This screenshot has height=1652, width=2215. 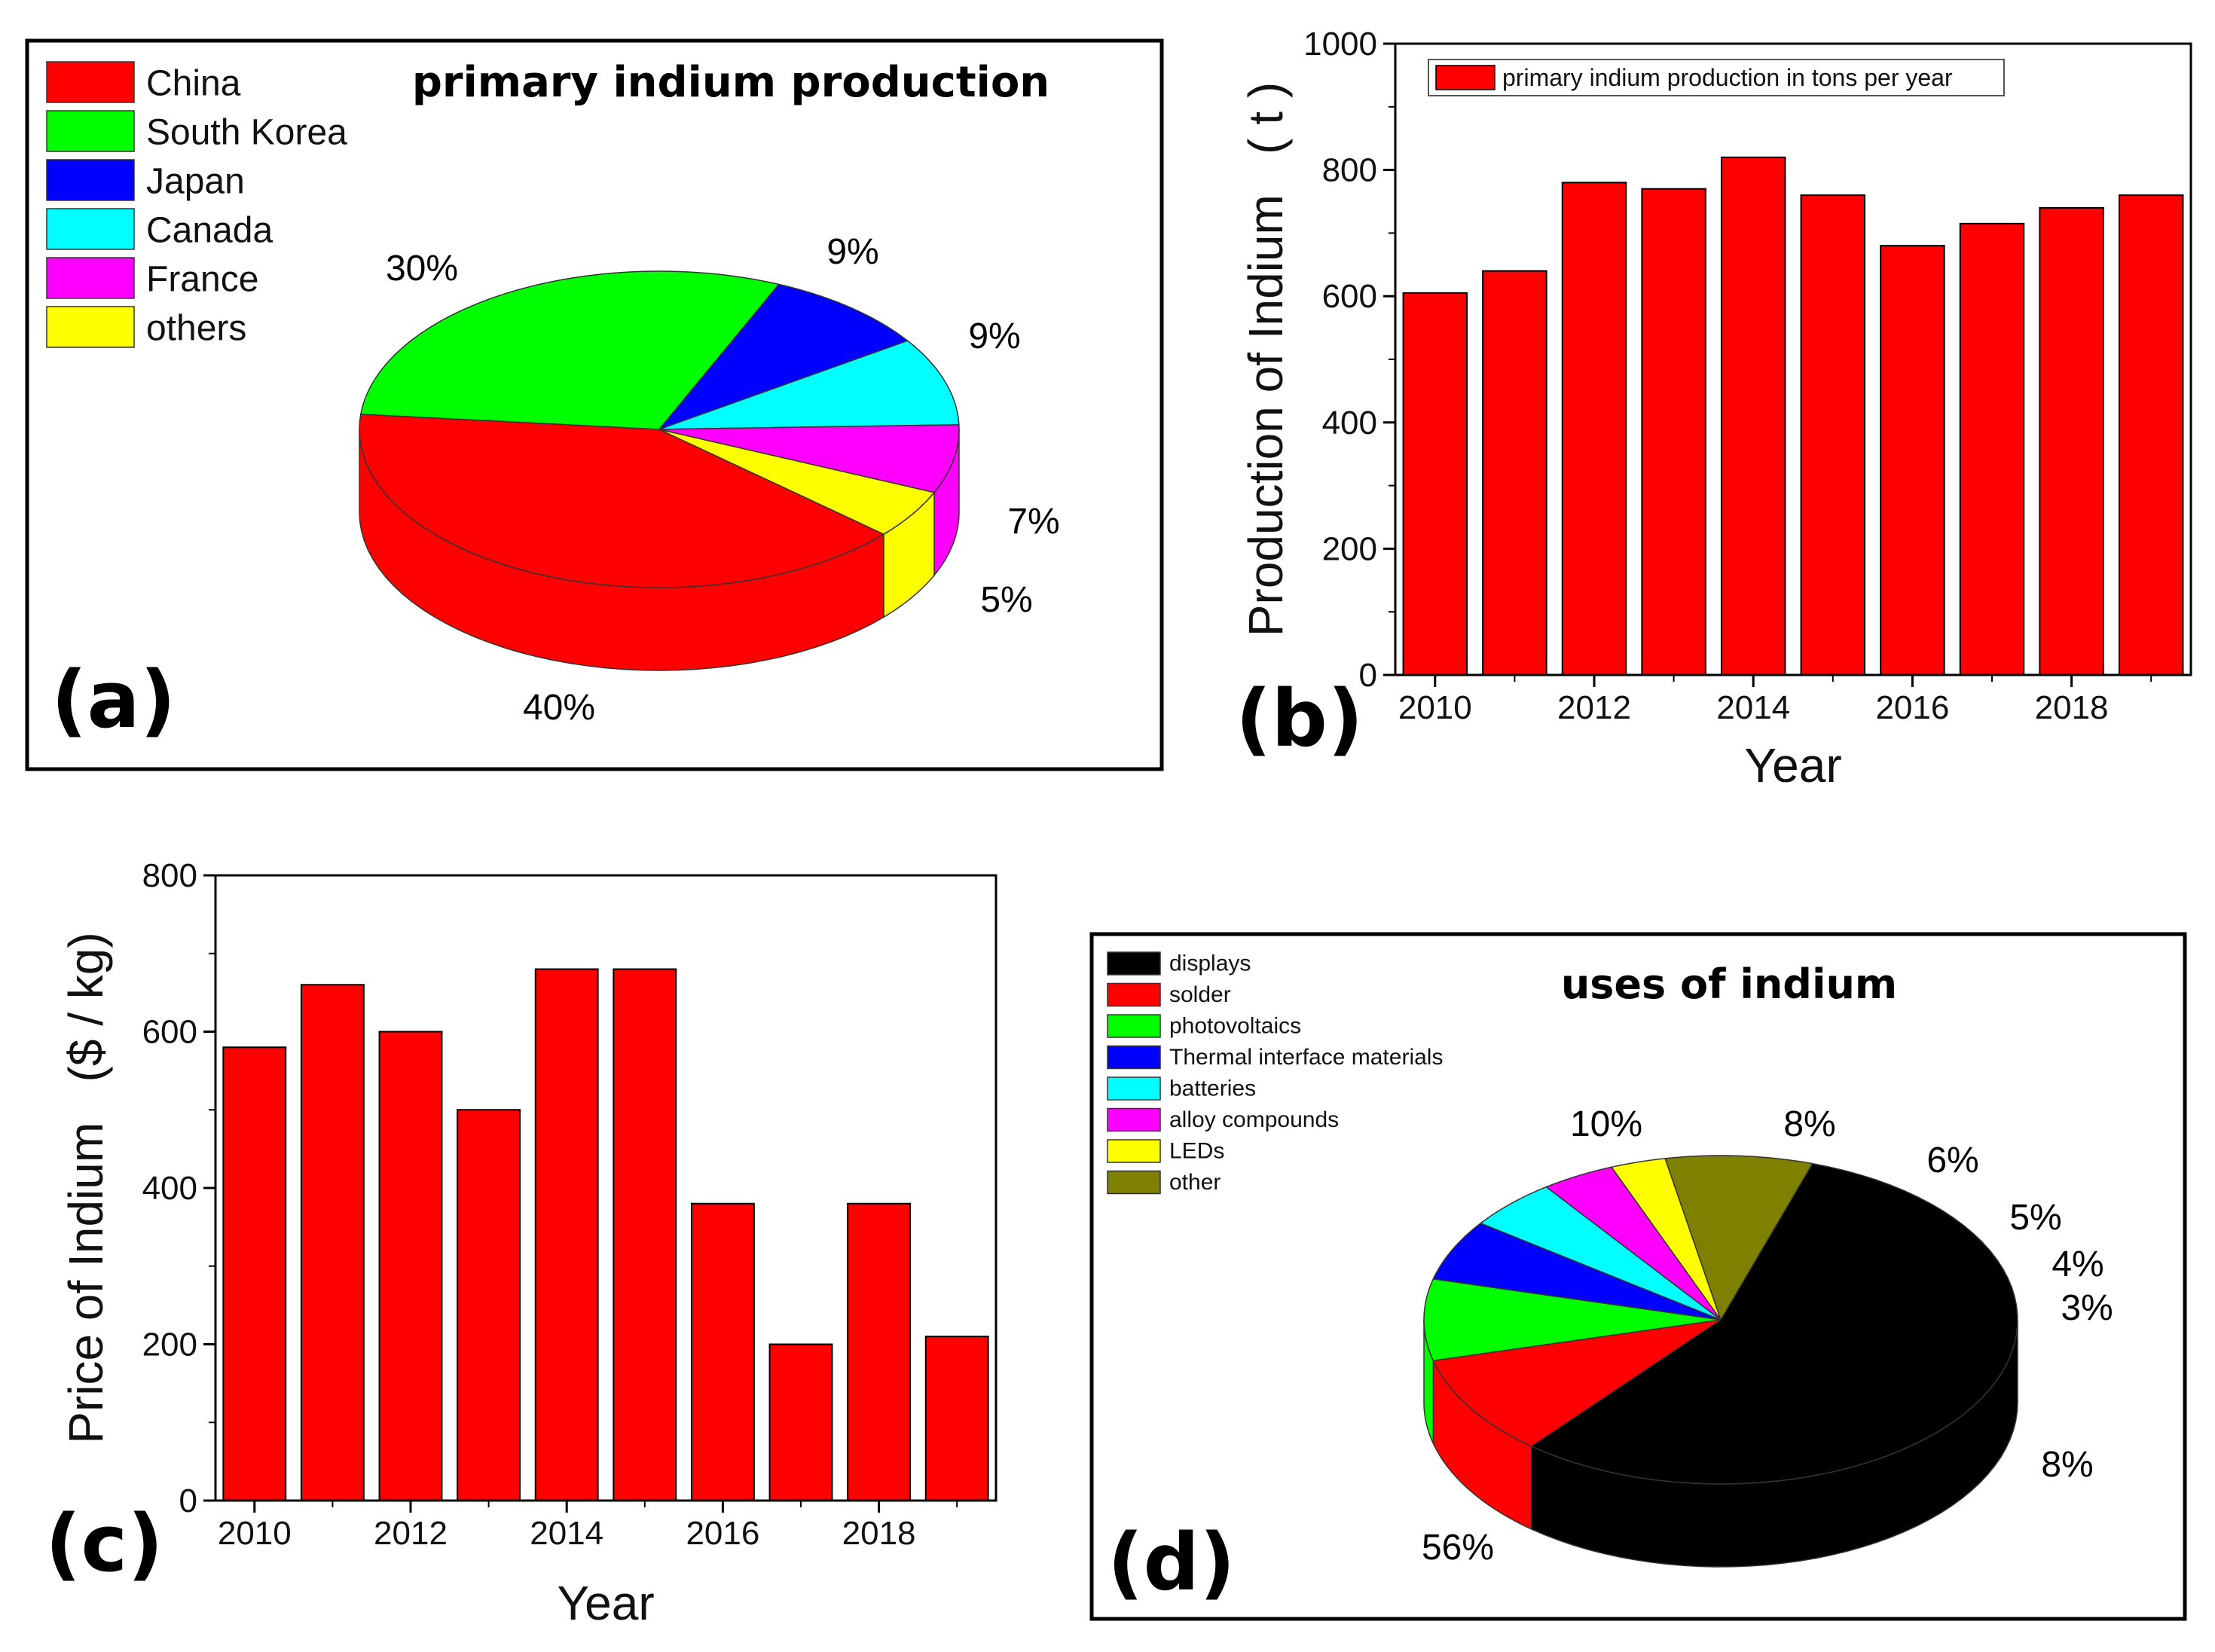 I want to click on pie-label-others: 5%, so click(x=1006, y=600).